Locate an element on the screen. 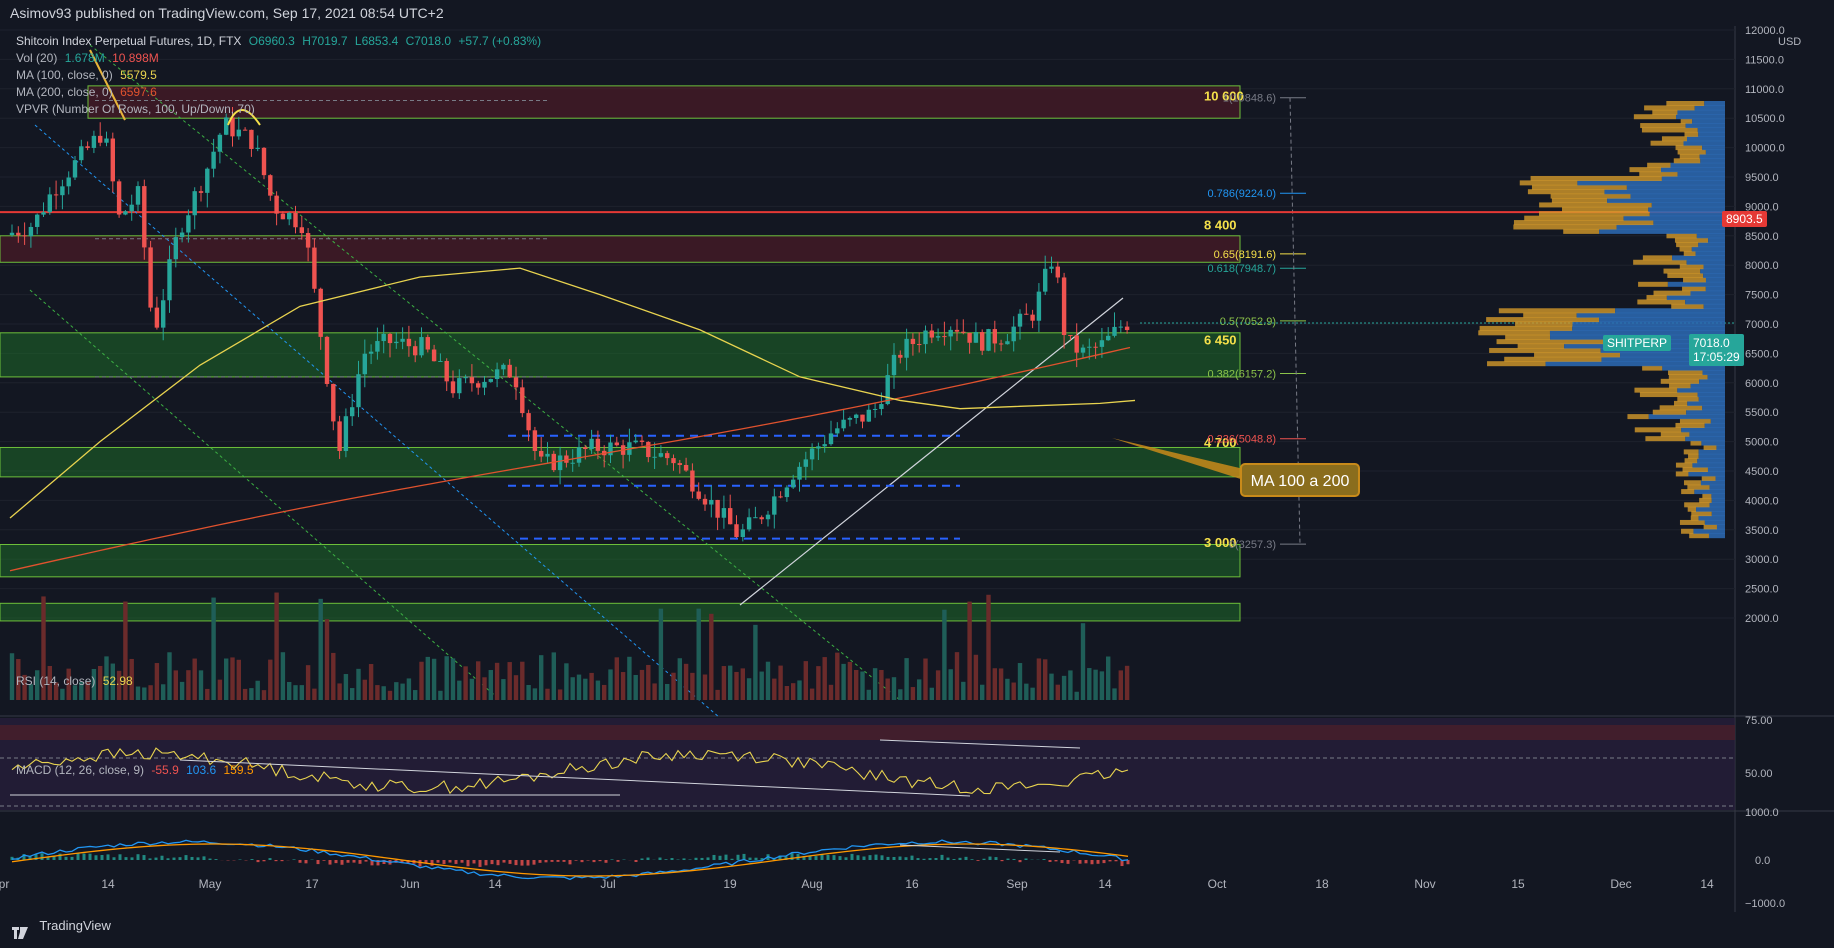 The height and width of the screenshot is (948, 1834). time-axis-label: May is located at coordinates (210, 884).